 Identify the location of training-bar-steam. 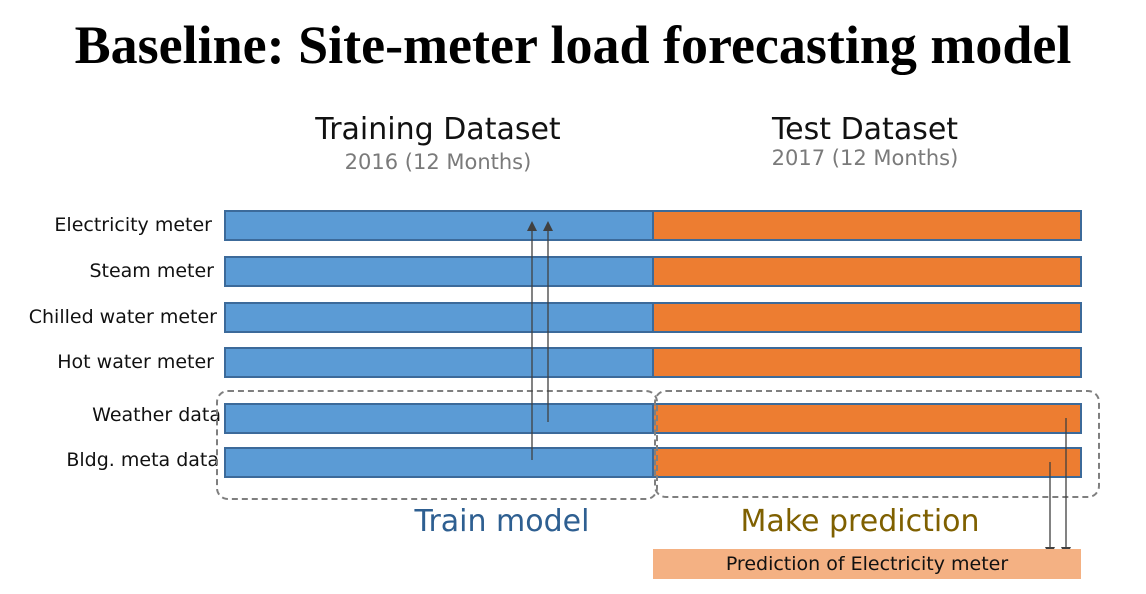
(439, 271).